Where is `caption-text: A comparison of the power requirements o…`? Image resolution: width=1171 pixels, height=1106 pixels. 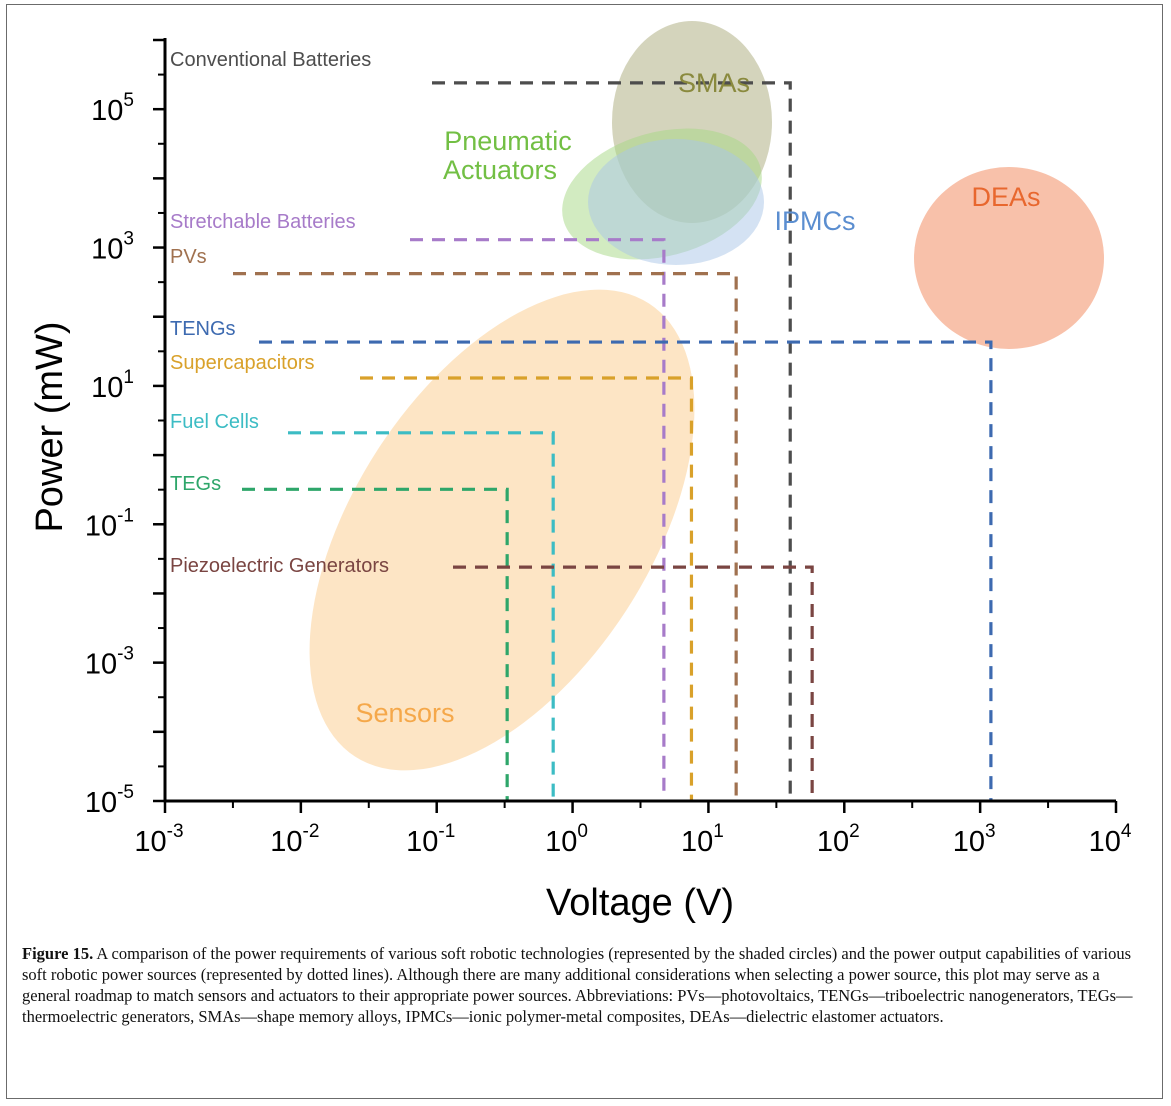
caption-text: A comparison of the power requirements o… is located at coordinates (577, 985).